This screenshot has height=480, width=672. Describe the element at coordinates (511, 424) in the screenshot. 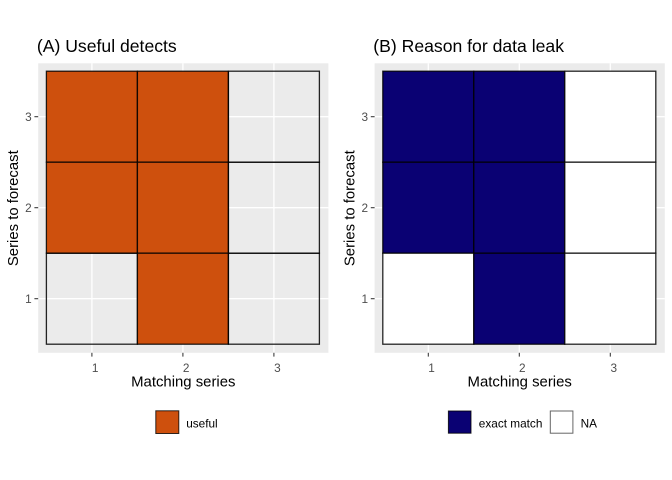

I see `svg-text: exact match` at that location.